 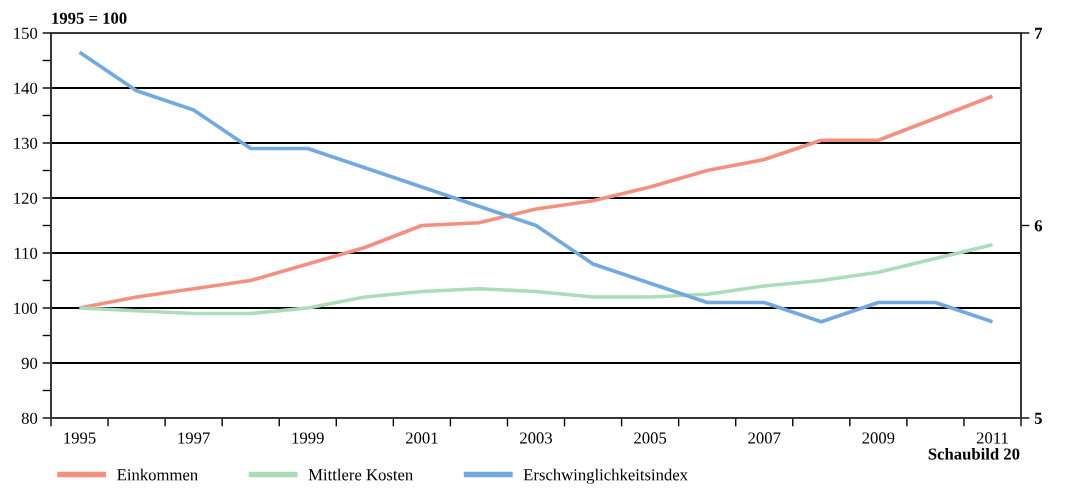 I want to click on x-tick-label: 2011, so click(x=992, y=438).